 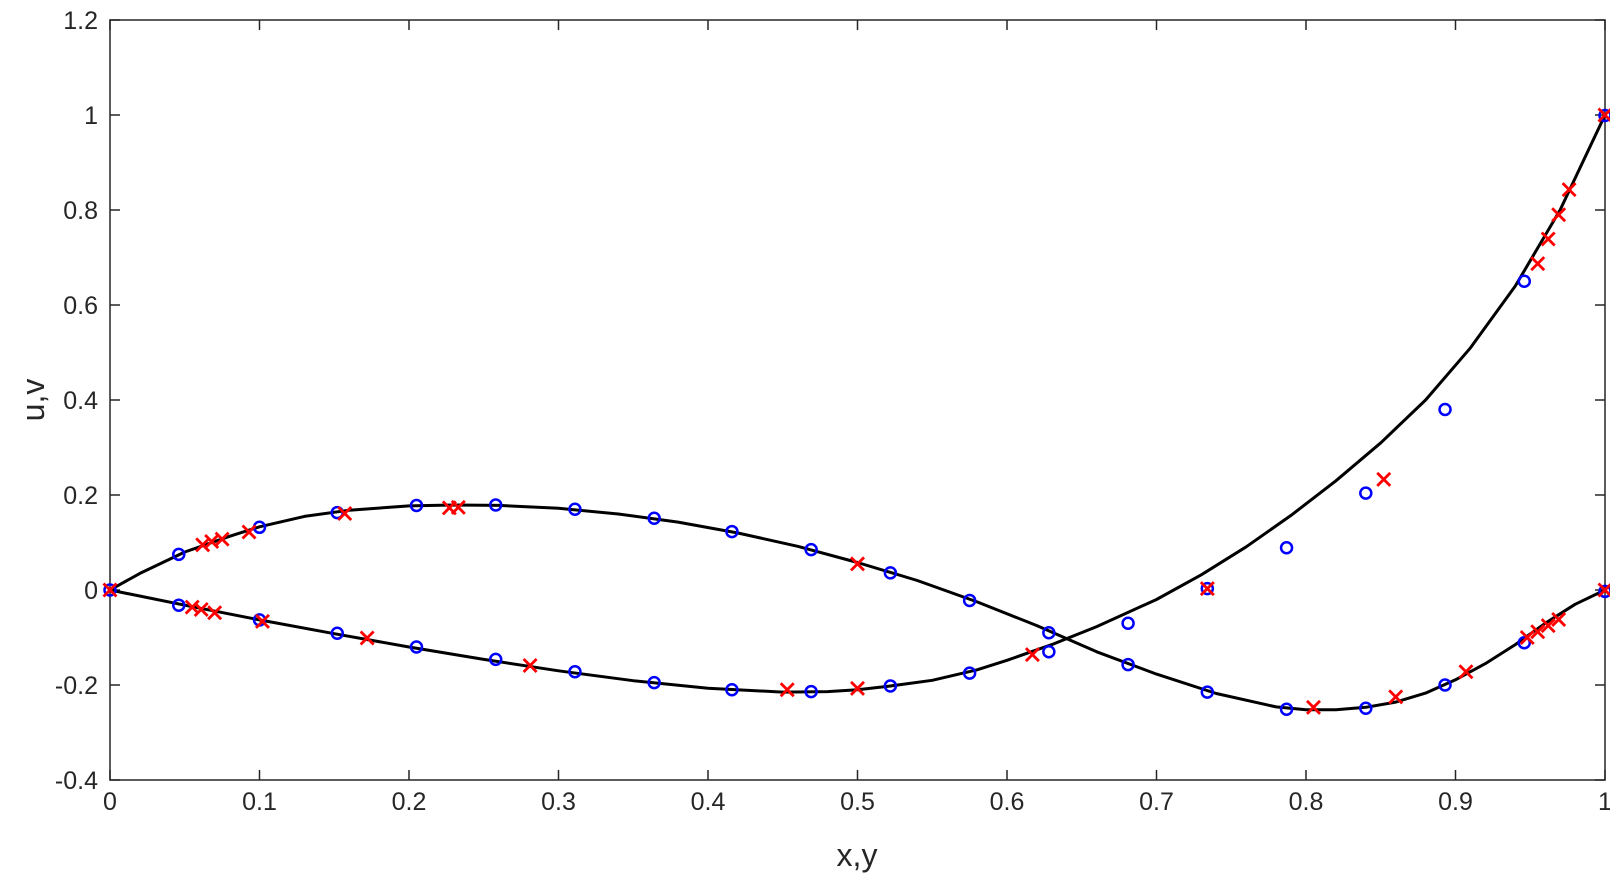 What do you see at coordinates (558, 802) in the screenshot?
I see `x-tick-label: 0.3` at bounding box center [558, 802].